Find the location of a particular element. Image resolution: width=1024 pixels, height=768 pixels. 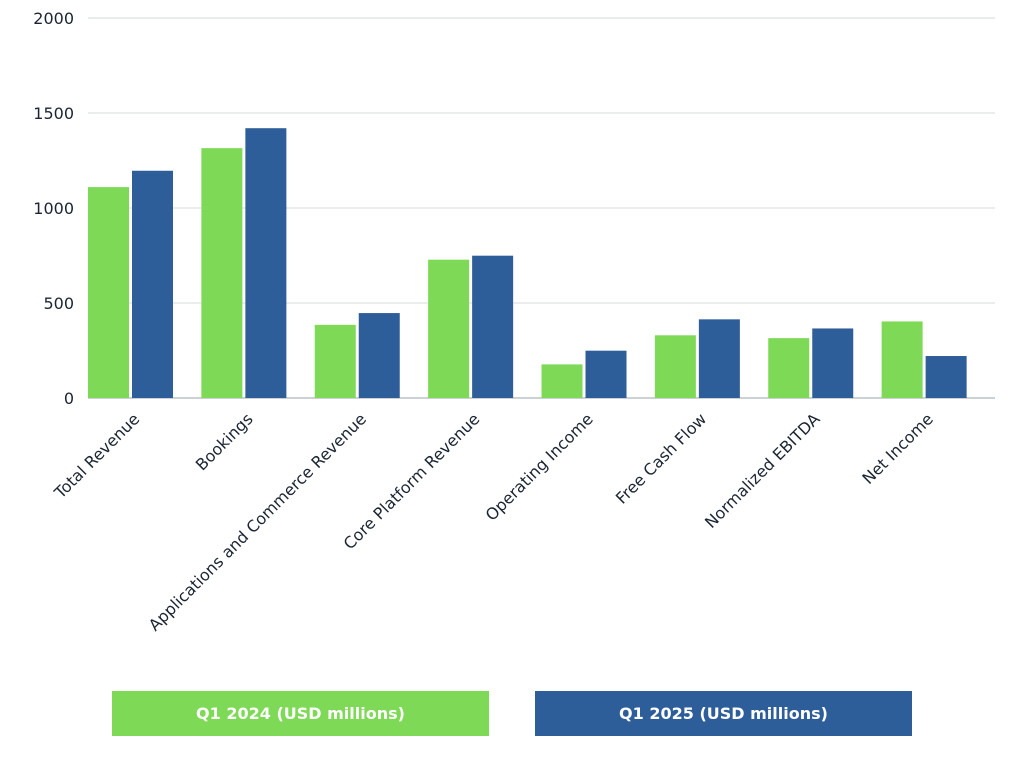

y-tick-label: 500 is located at coordinates (58, 303).